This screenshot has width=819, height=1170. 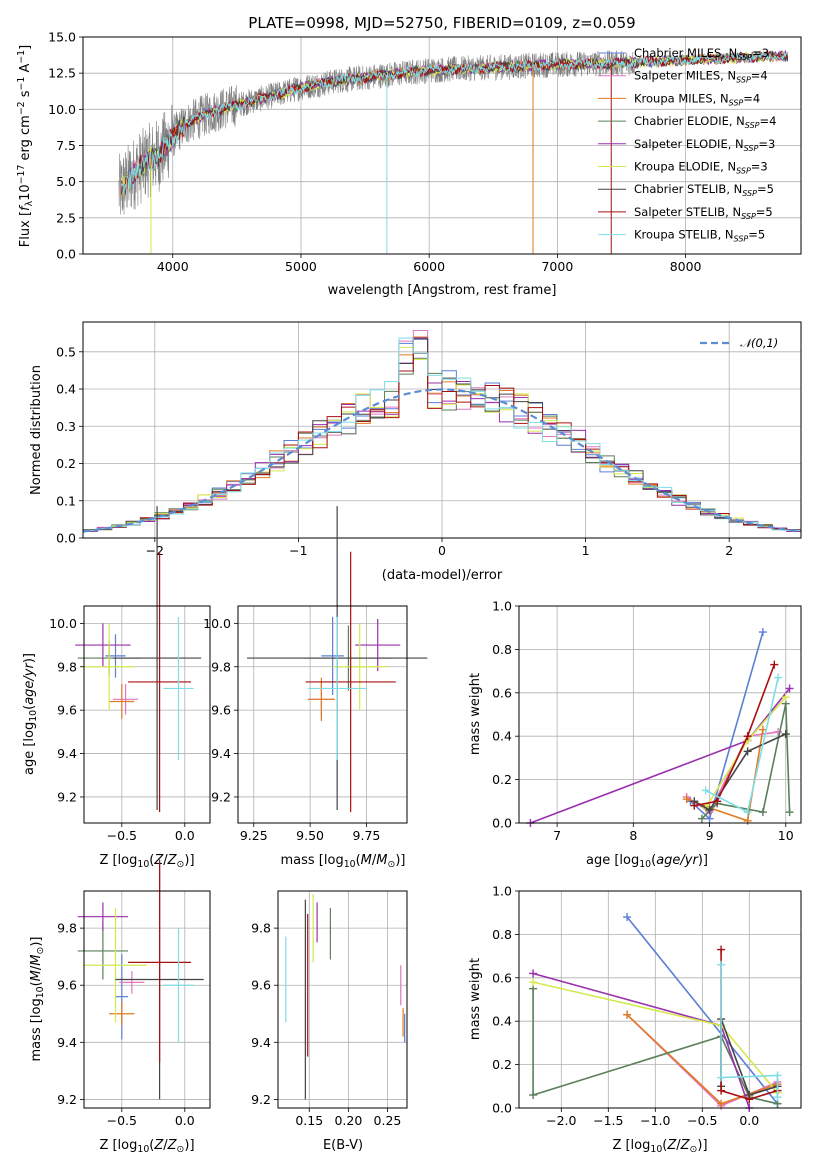 I want to click on y-axis-label: Normed distribution, so click(x=36, y=430).